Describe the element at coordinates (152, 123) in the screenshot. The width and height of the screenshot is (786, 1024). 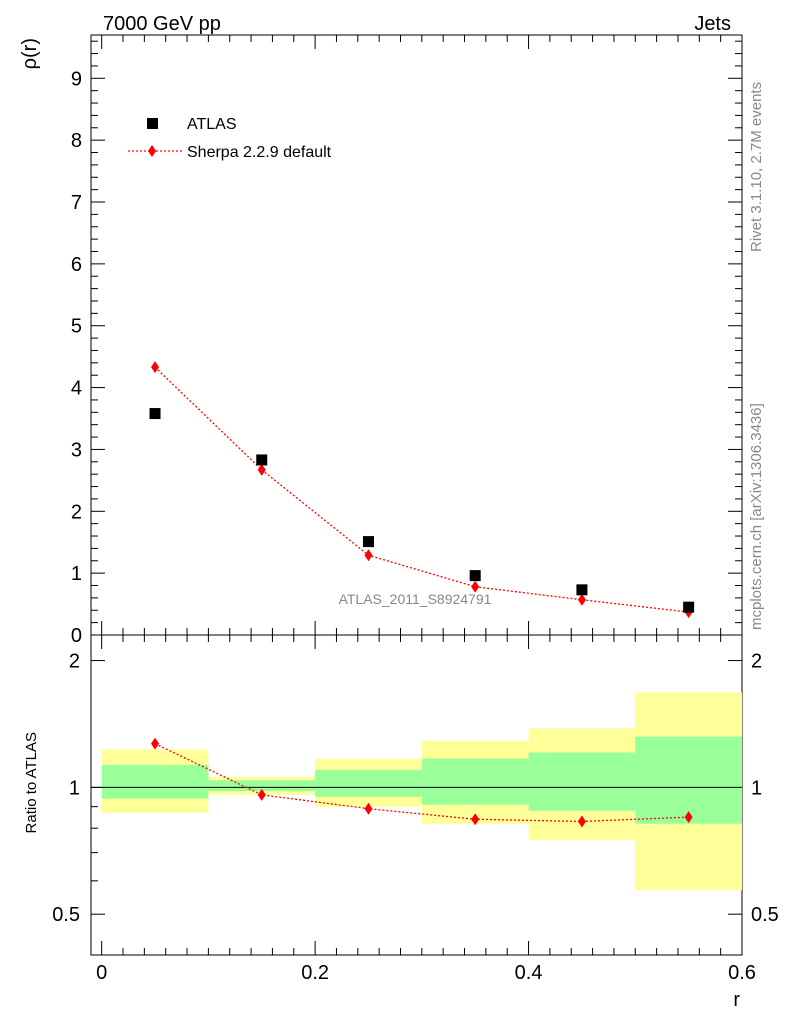
I see `legend-atlas-marker` at that location.